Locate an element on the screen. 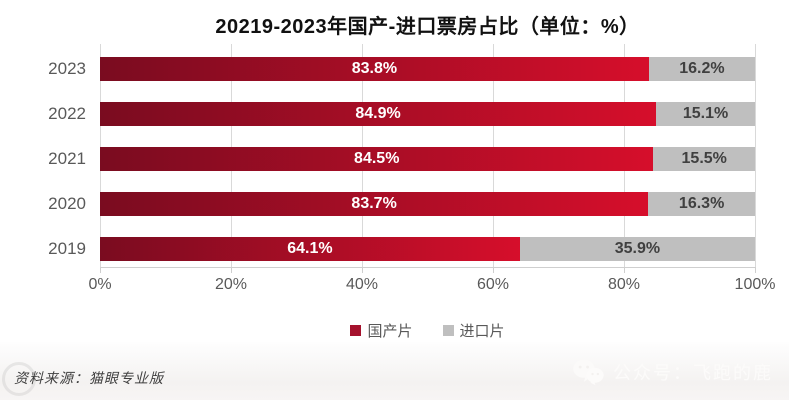 This screenshot has width=789, height=400. bar-row-2020: 2020 83.7% 16.3% is located at coordinates (401, 204).